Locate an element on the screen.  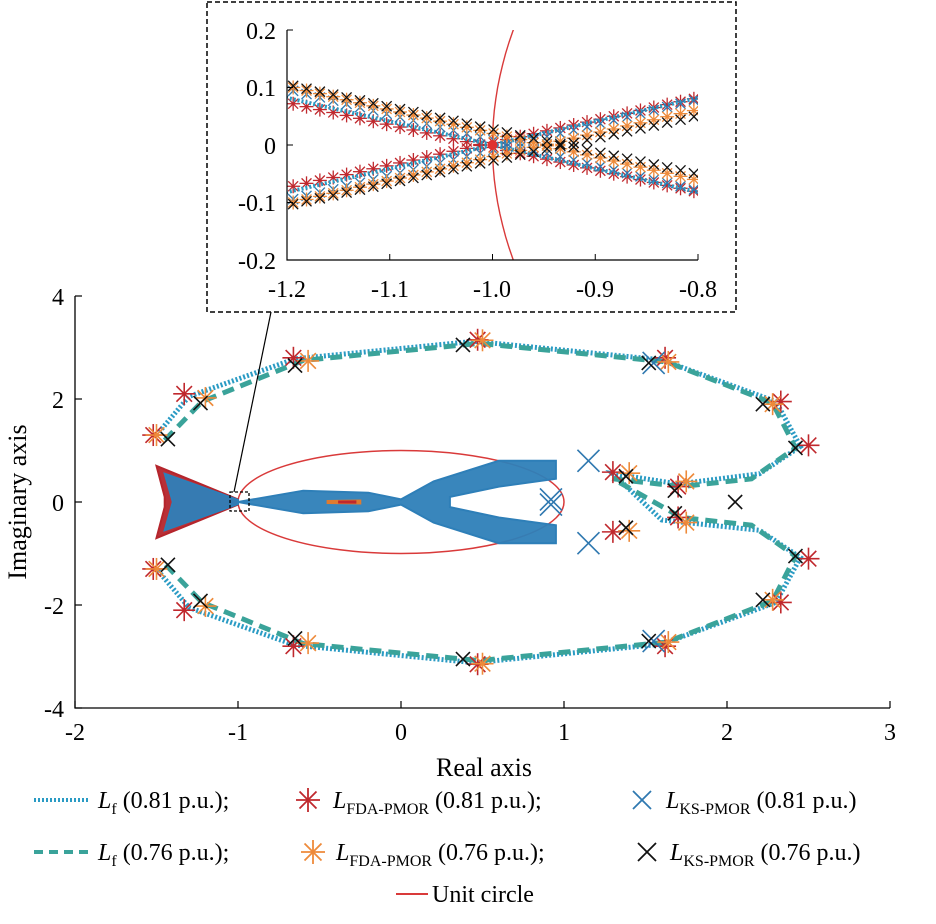
main-ytick-label: -4 is located at coordinates (54, 710).